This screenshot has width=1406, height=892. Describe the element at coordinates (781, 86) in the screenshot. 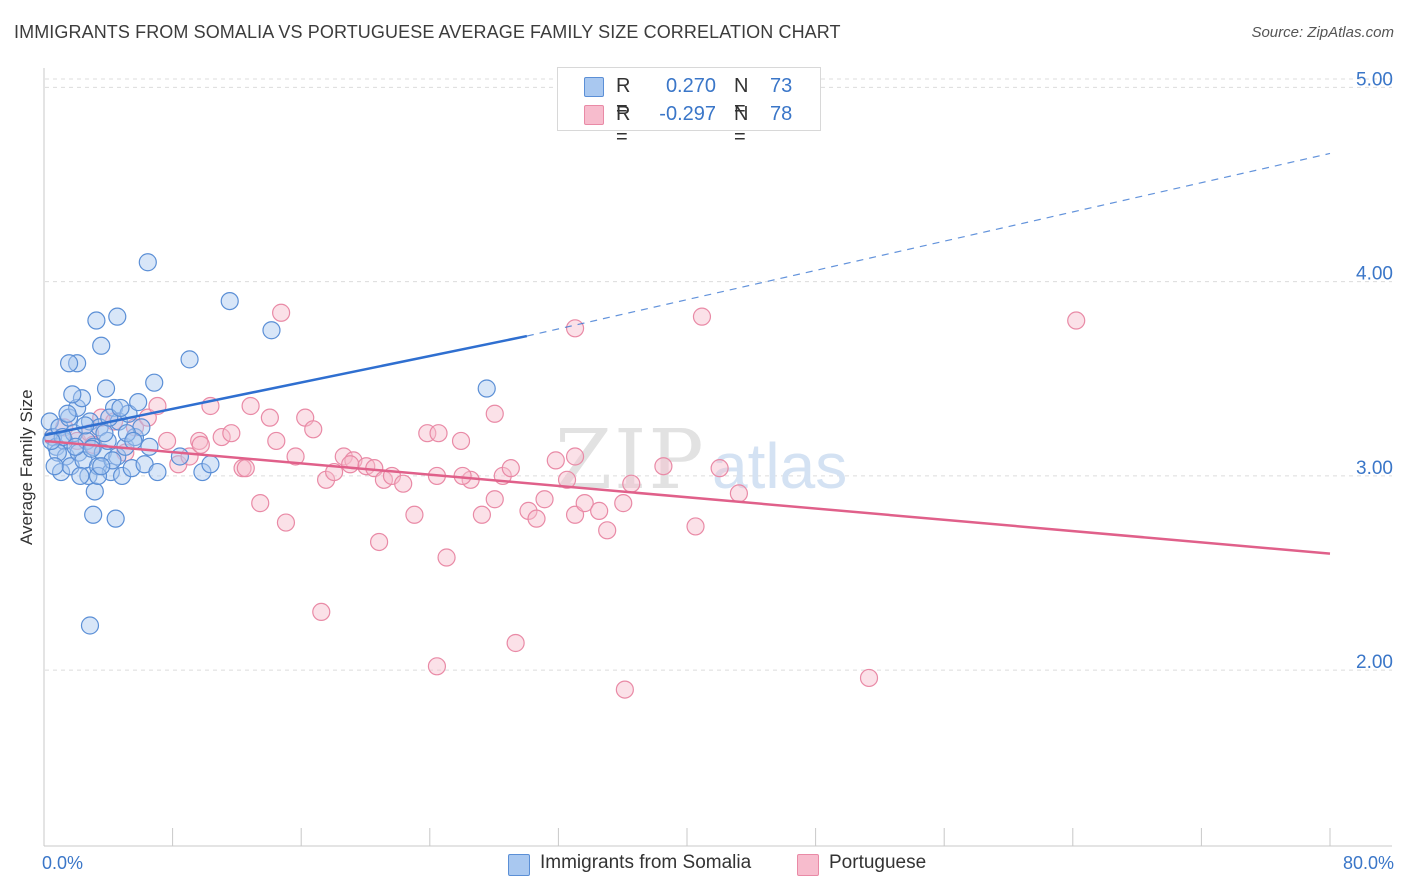

I see `n-value: 73` at that location.